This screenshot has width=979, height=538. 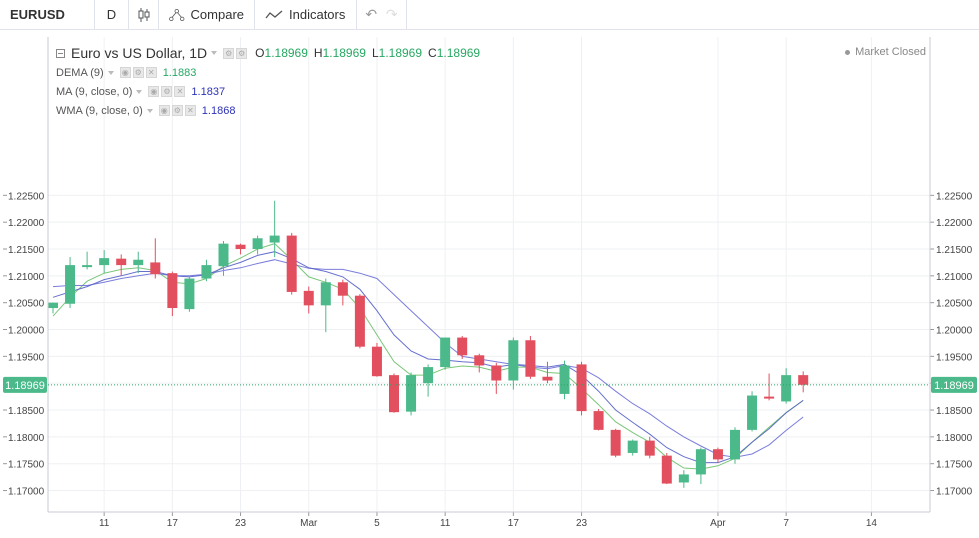 I want to click on chart-style-button, so click(x=144, y=14).